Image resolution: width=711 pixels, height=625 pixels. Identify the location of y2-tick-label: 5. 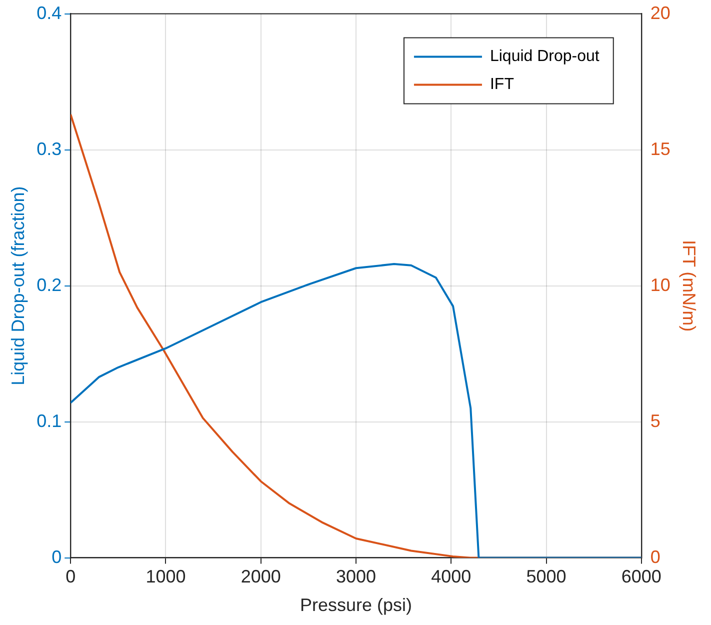
(655, 420).